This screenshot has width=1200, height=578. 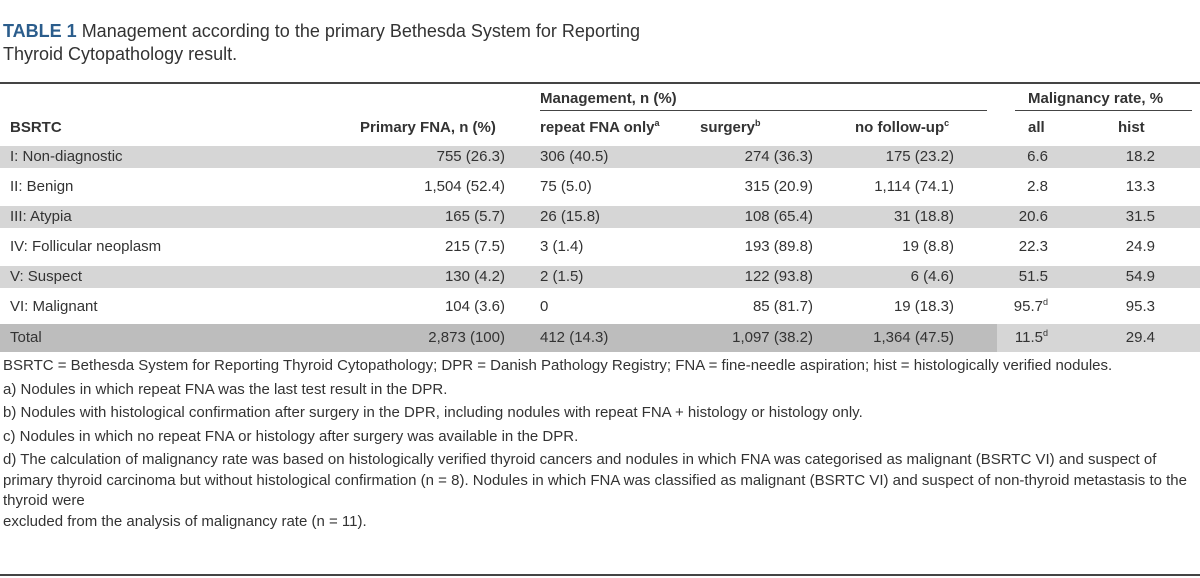 What do you see at coordinates (26, 337) in the screenshot?
I see `table-cell: Total` at bounding box center [26, 337].